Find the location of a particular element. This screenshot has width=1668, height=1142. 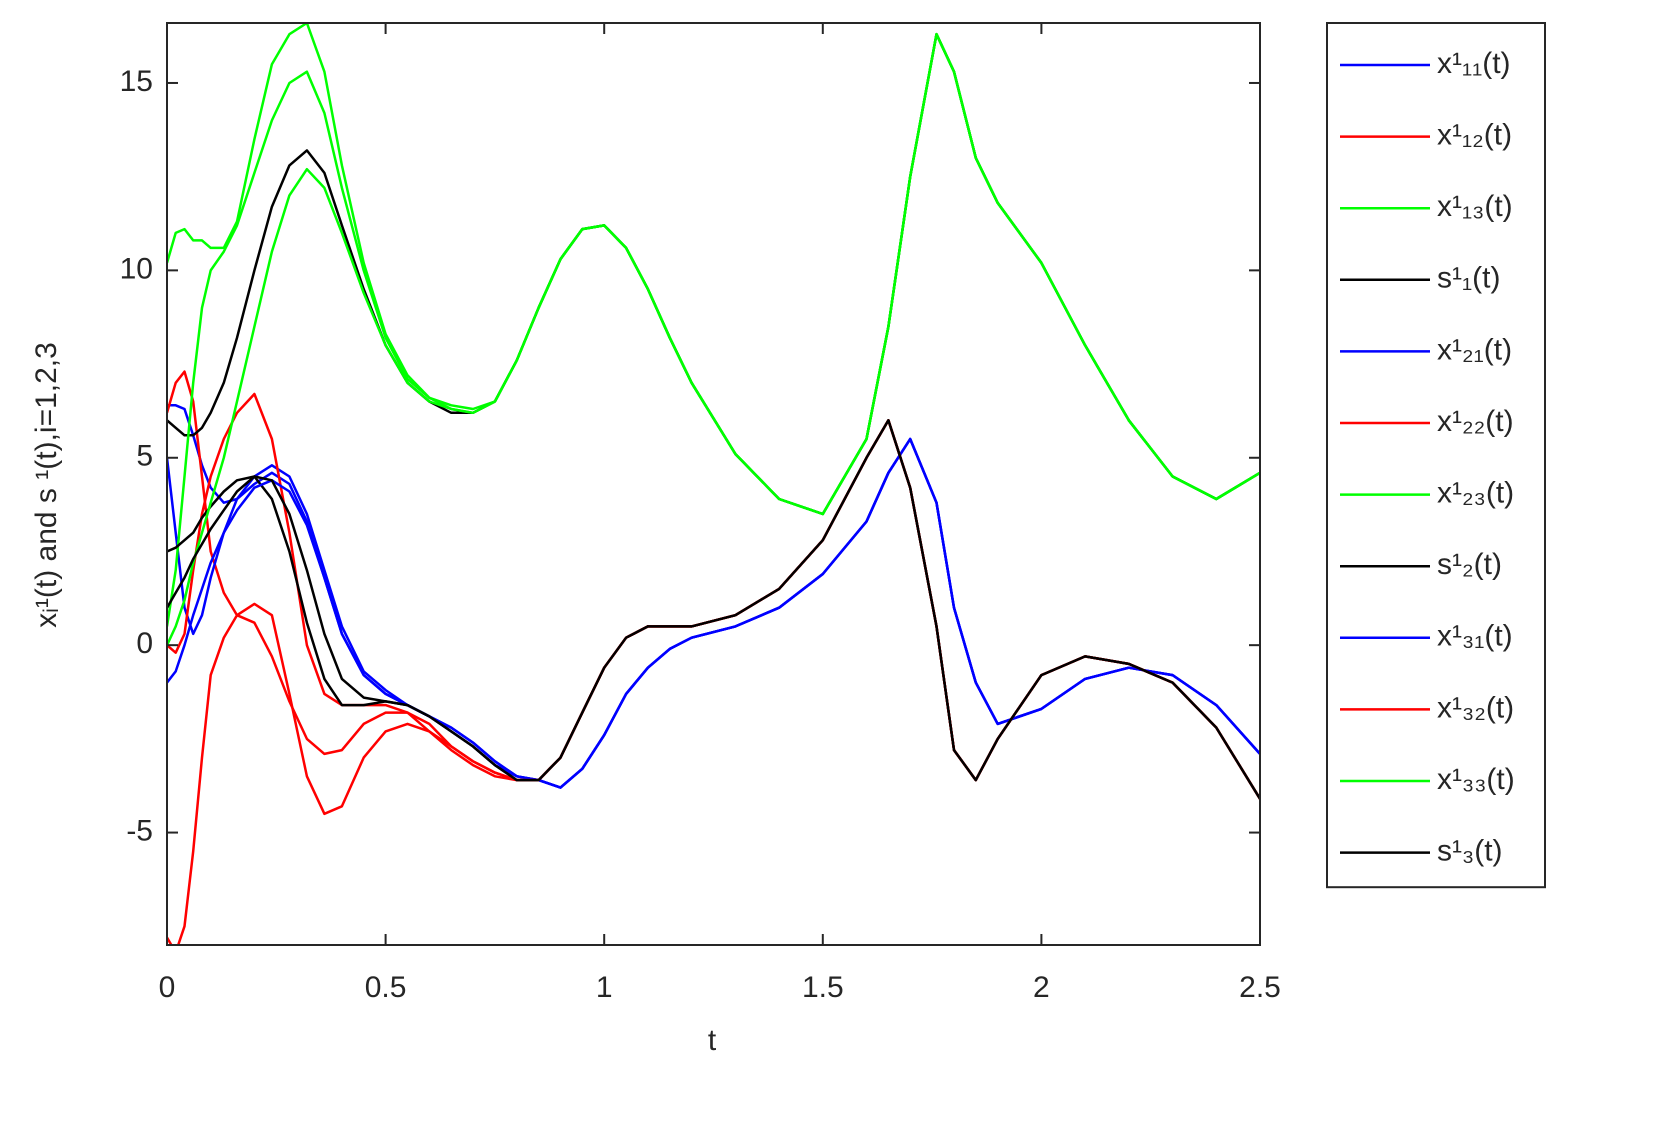

y-tick-label: 0 is located at coordinates (144, 643).